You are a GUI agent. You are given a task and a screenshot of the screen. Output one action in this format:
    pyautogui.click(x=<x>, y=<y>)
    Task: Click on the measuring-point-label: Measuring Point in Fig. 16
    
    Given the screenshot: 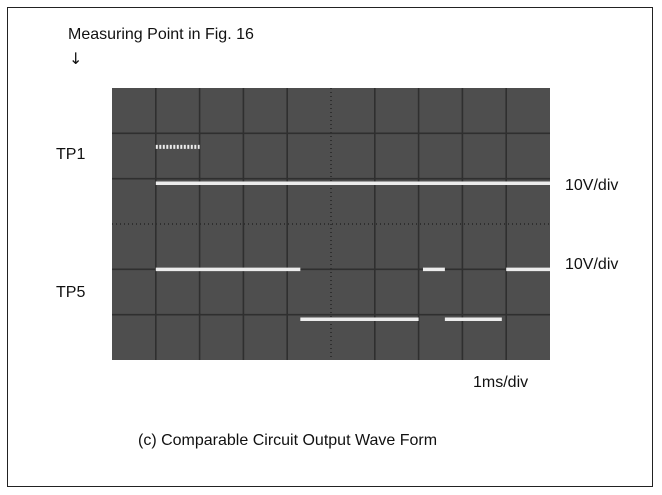 What is the action you would take?
    pyautogui.click(x=161, y=34)
    